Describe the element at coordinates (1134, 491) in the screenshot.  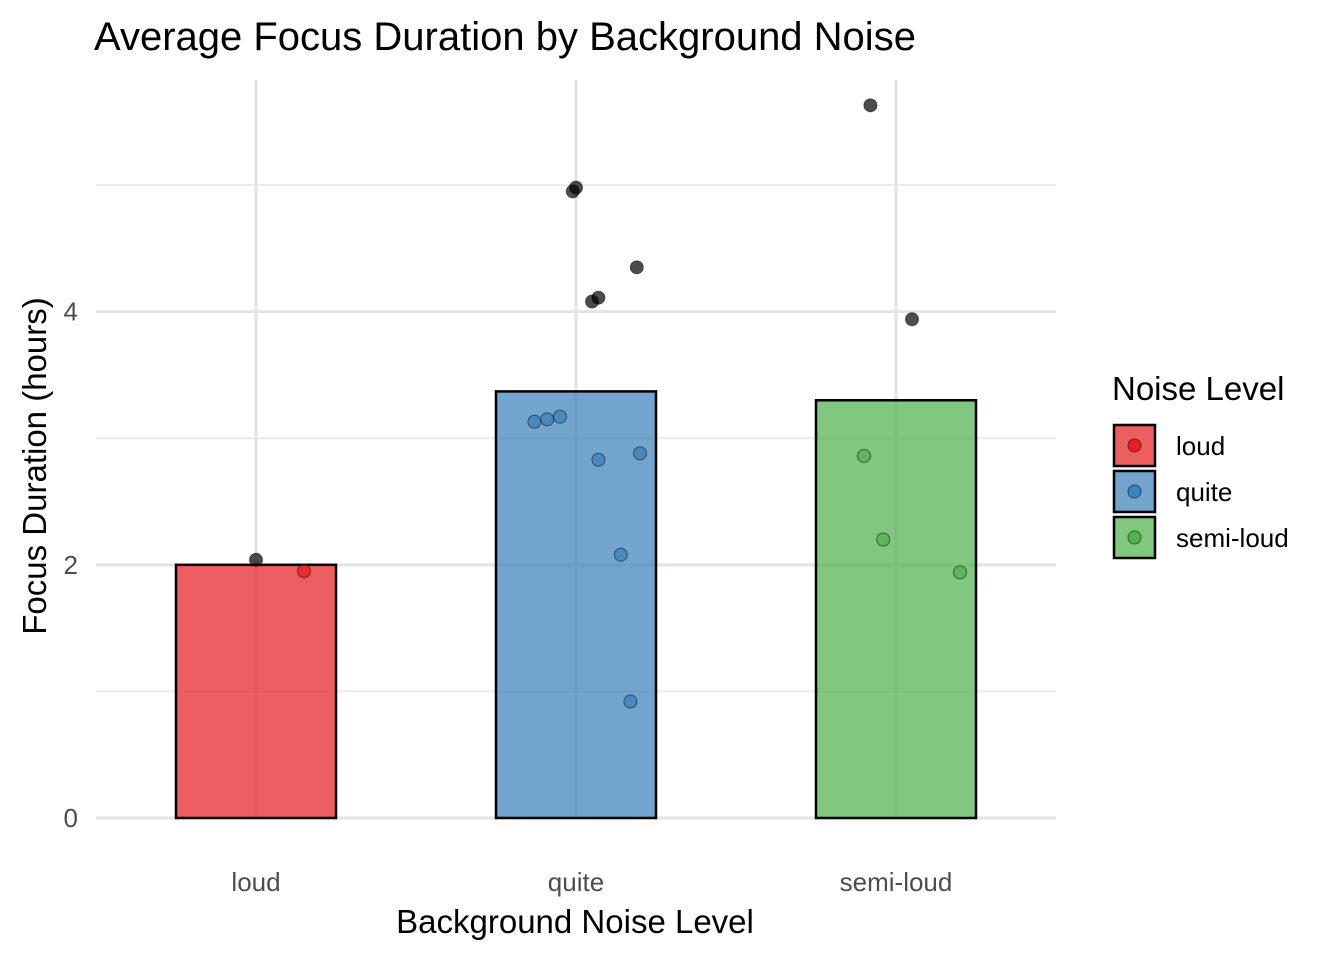
I see `legend-point-quite` at that location.